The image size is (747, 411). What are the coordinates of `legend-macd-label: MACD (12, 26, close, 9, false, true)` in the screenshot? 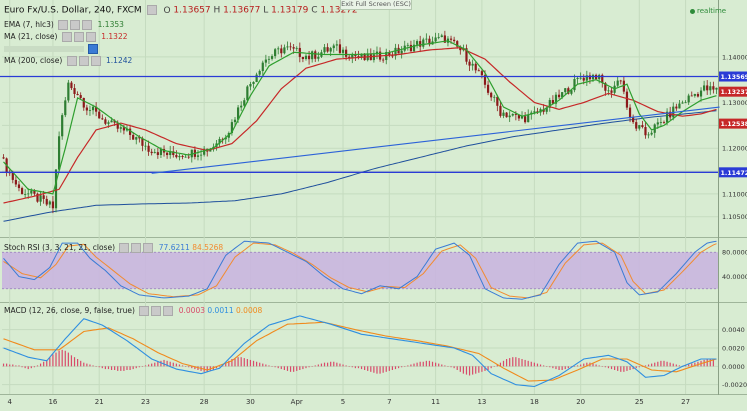 It's located at (69, 310).